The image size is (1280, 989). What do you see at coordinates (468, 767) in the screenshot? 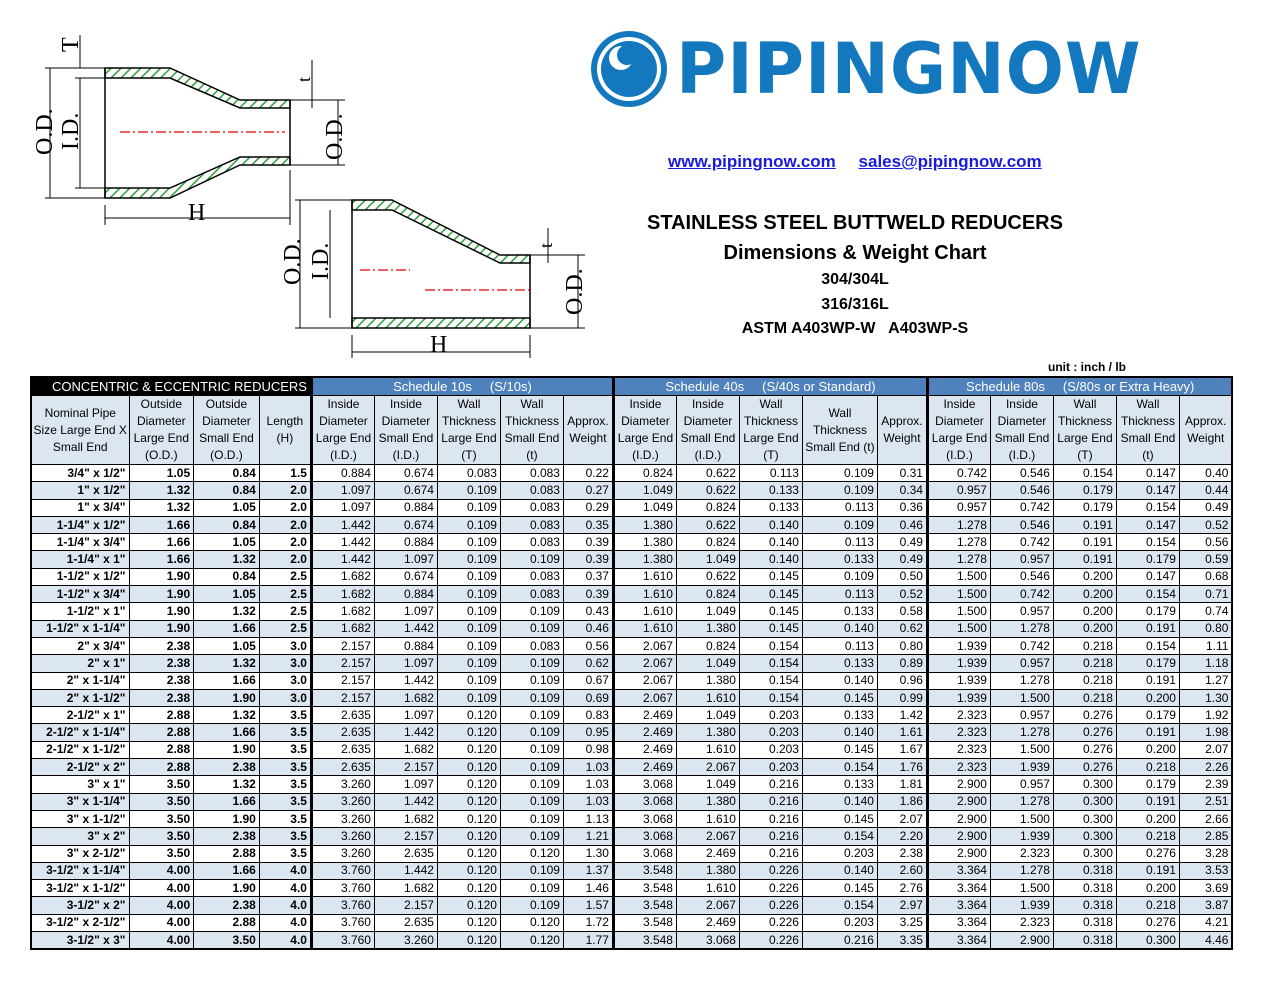
I see `table-cell: 0.120` at bounding box center [468, 767].